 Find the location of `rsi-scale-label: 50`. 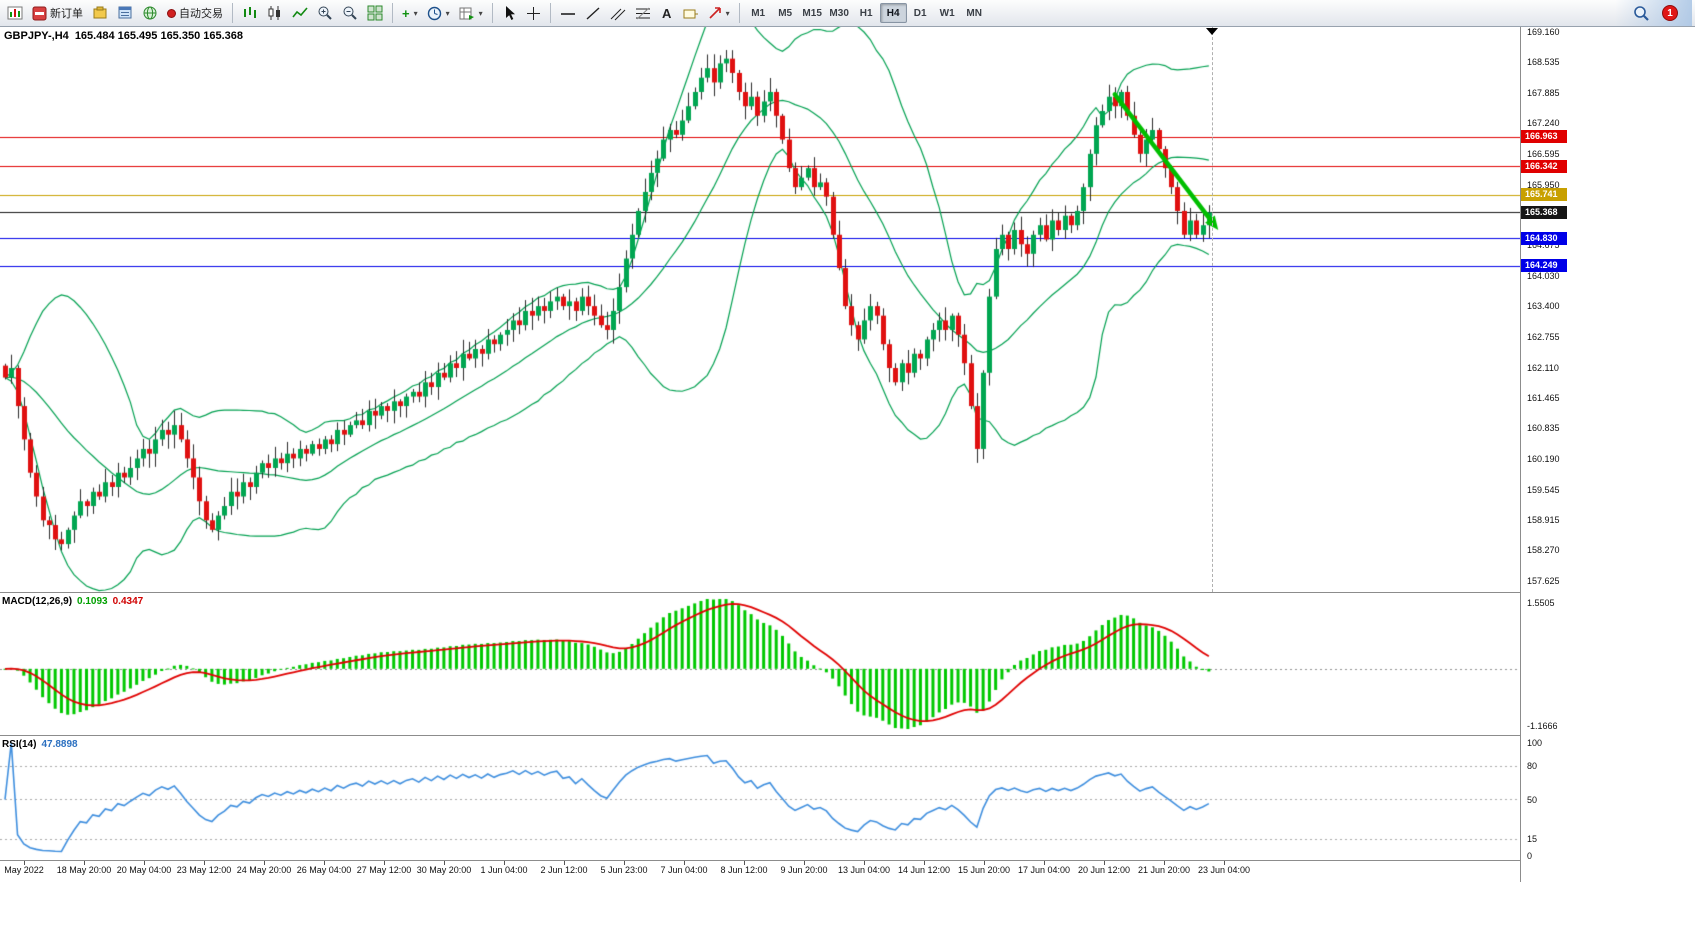

rsi-scale-label: 50 is located at coordinates (1532, 799).